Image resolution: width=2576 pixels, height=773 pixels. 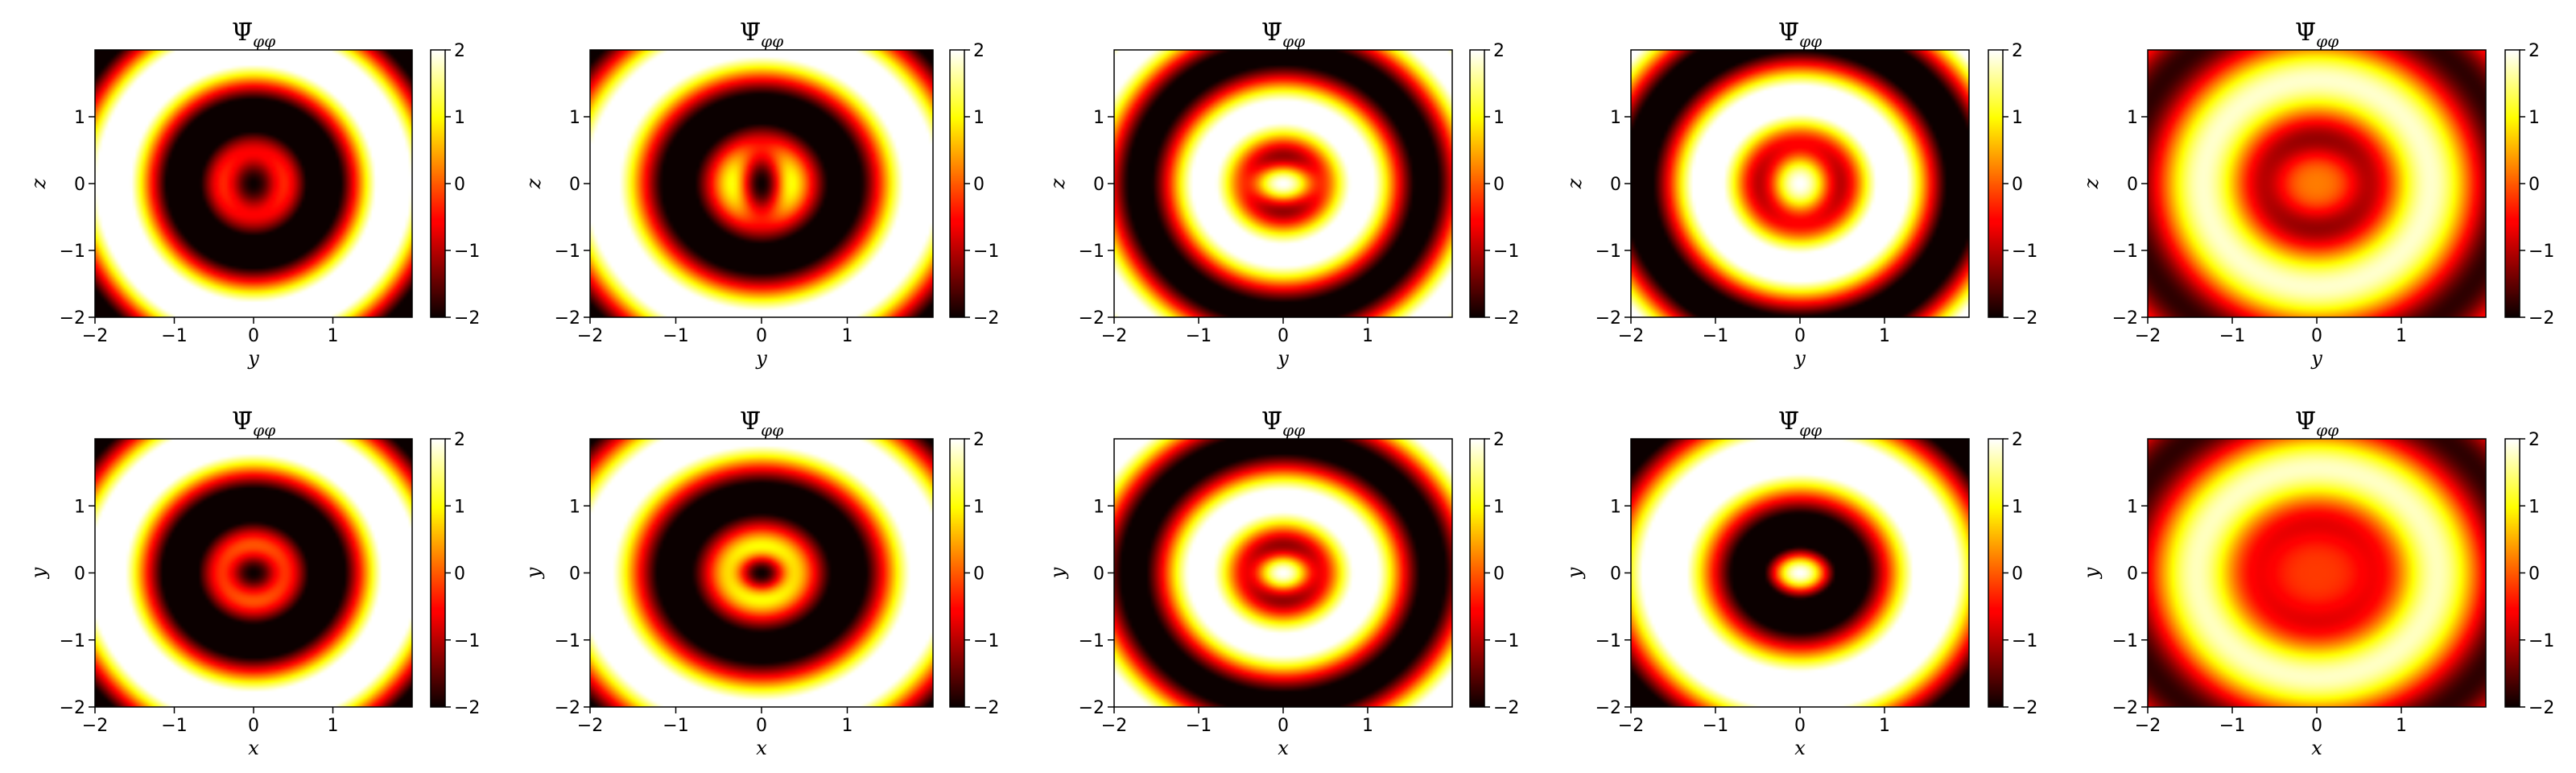 I want to click on heatmap-panel-2: Ψ̄φφ −2 −1 0 1 −2 −1 0 1 y z −2 −1 0 1 2, so click(x=760, y=194).